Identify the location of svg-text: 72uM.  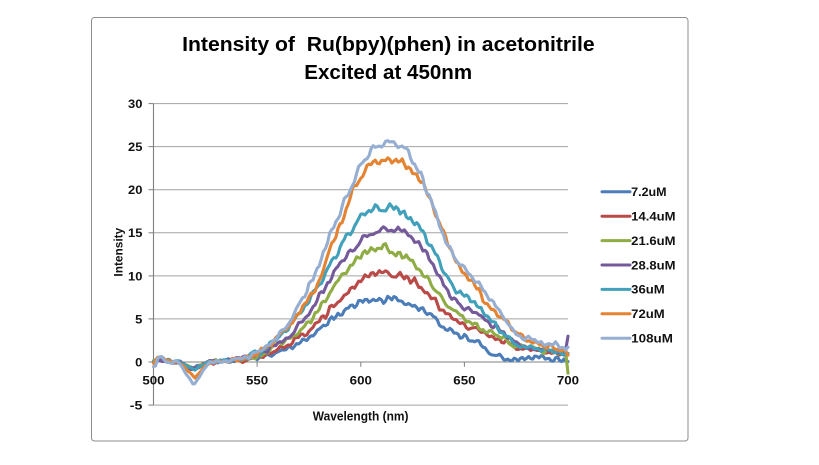
(648, 314).